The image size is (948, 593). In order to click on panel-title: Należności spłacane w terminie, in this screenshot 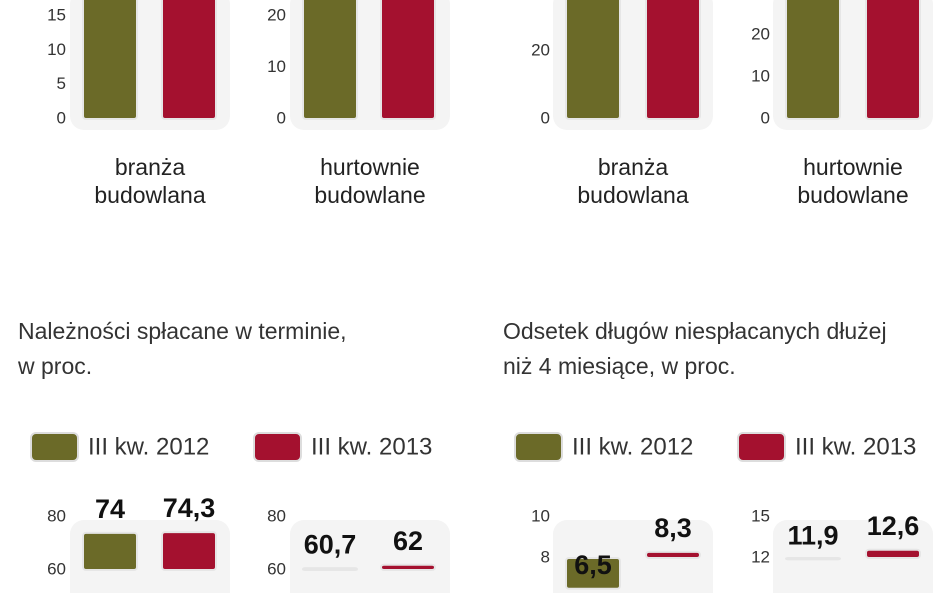, I will do `click(182, 331)`.